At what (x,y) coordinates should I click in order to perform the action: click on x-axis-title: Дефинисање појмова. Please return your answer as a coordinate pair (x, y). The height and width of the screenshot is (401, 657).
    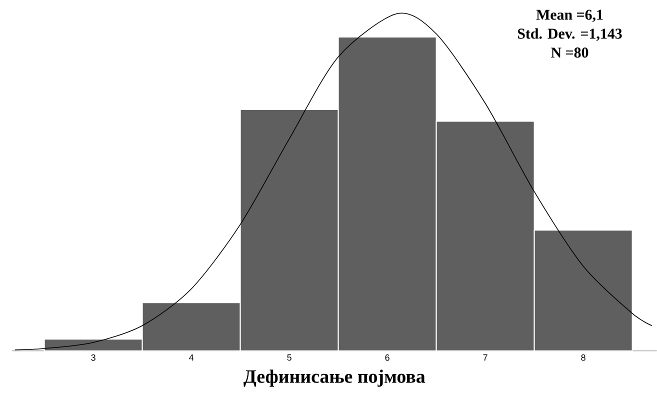
    Looking at the image, I should click on (335, 378).